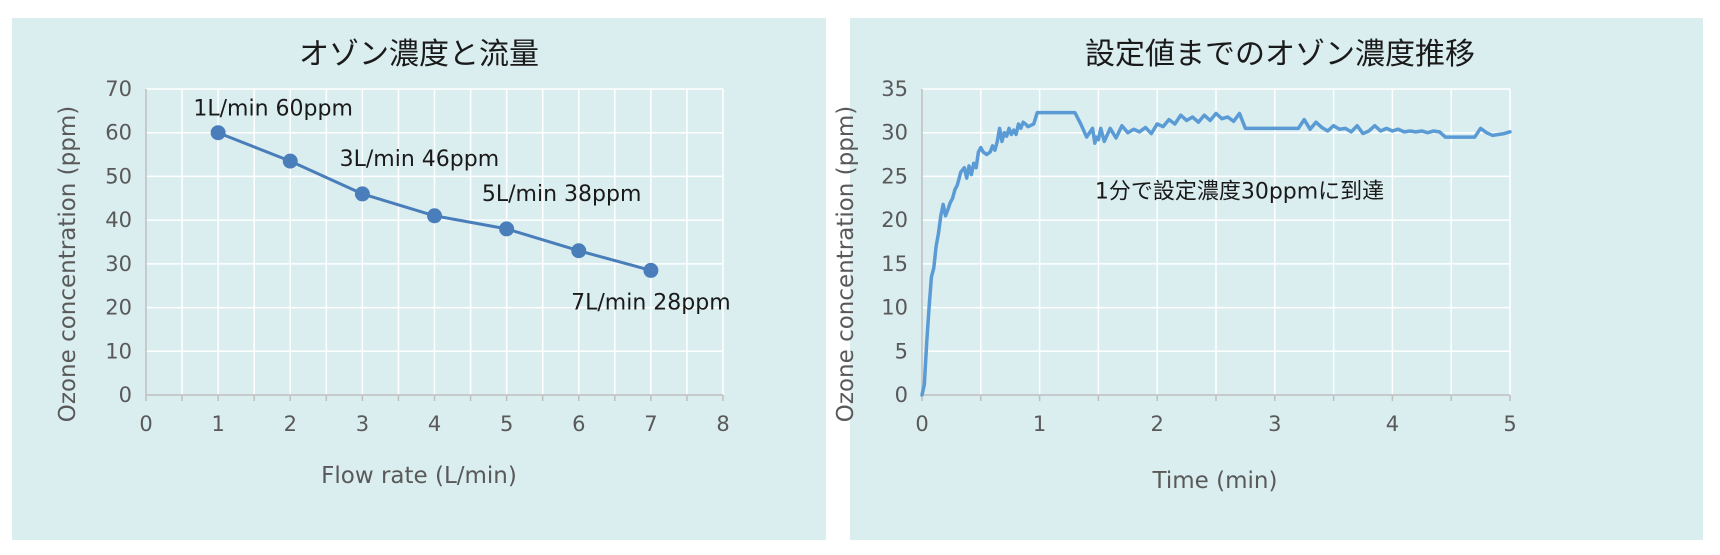 This screenshot has height=555, width=1720. Describe the element at coordinates (651, 302) in the screenshot. I see `data-label: 7L/min 28ppm` at that location.